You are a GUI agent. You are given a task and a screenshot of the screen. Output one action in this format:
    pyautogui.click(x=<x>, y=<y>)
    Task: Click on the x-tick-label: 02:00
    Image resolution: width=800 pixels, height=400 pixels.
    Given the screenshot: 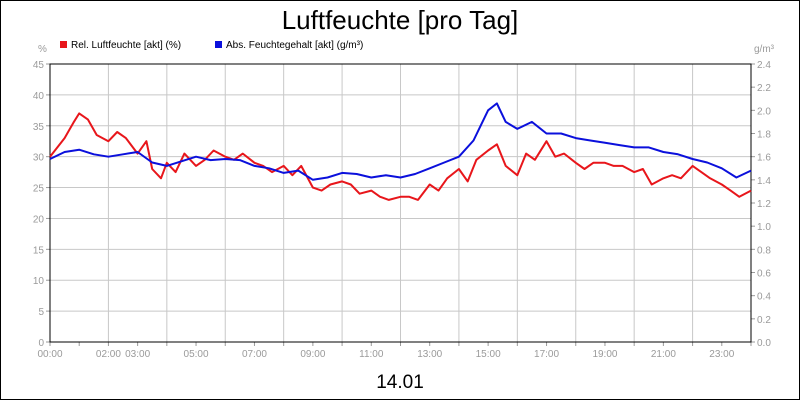 What is the action you would take?
    pyautogui.click(x=108, y=354)
    